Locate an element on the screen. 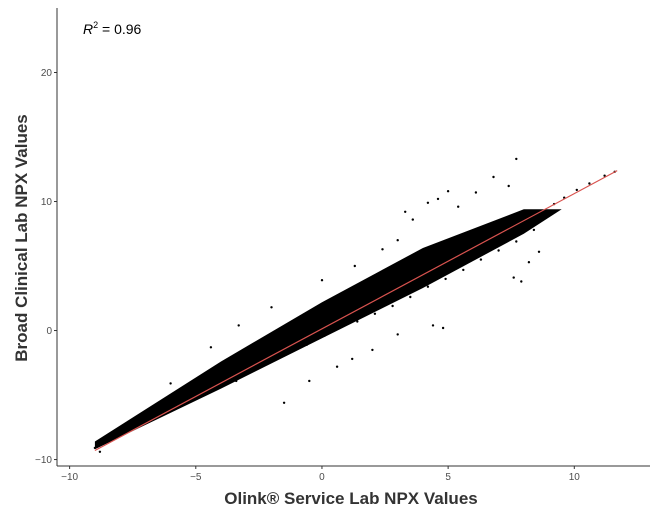 This screenshot has height=508, width=654. x-ticks: −10 −5 0 5 10 is located at coordinates (320, 474).